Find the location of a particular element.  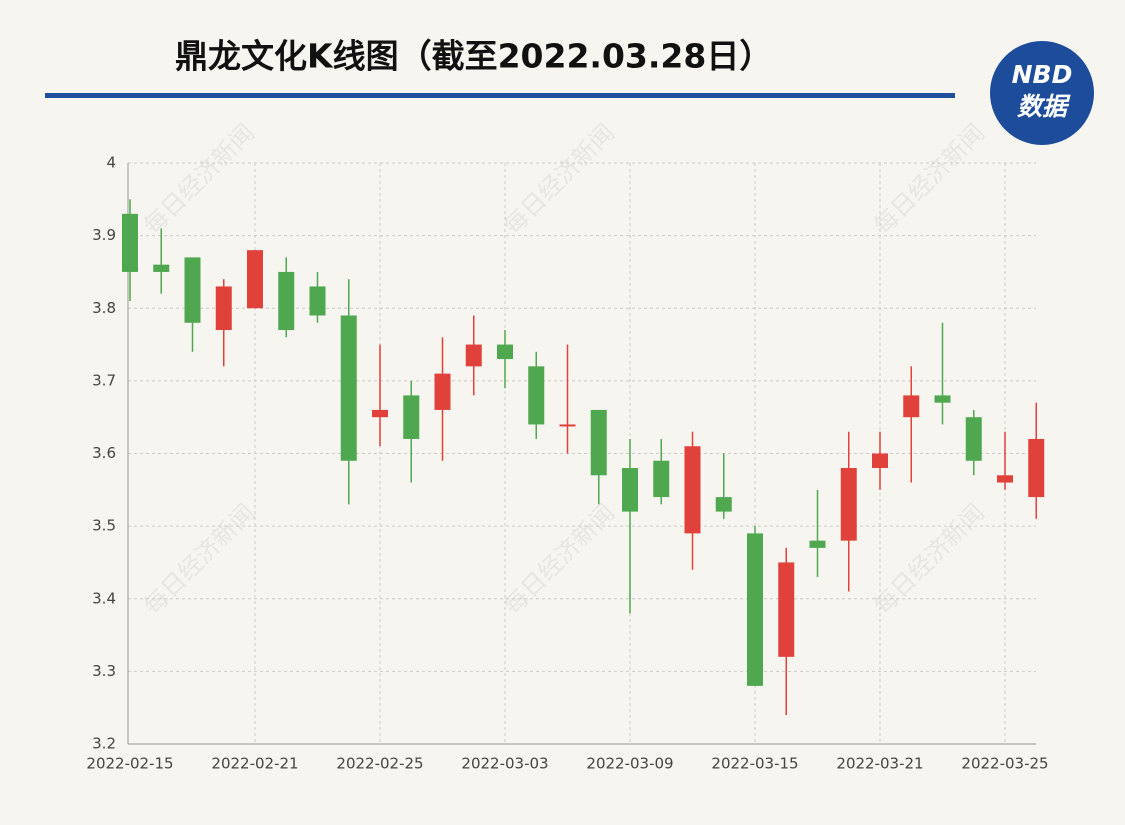

x-tick-label: 2022-02-25 is located at coordinates (379, 764).